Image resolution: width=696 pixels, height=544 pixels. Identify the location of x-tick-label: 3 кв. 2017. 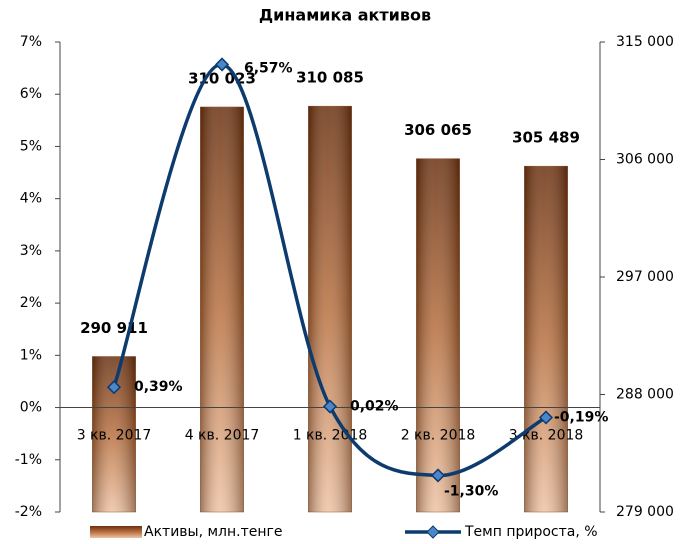
(114, 436).